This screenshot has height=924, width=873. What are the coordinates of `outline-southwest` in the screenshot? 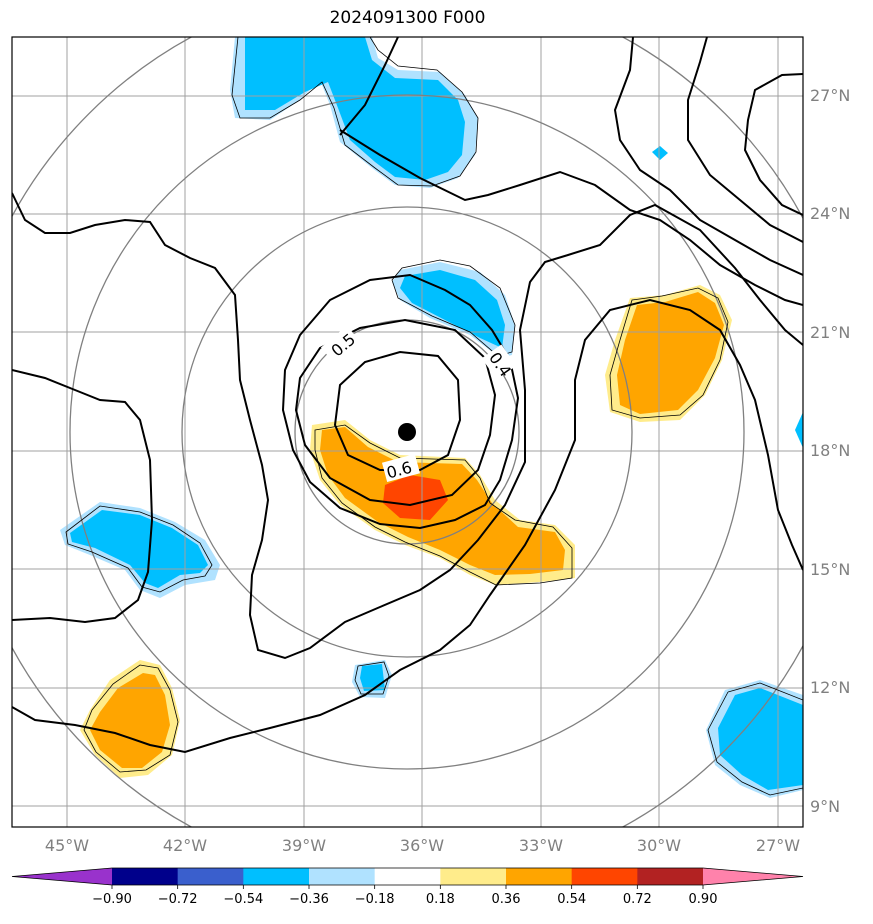 It's located at (131, 718).